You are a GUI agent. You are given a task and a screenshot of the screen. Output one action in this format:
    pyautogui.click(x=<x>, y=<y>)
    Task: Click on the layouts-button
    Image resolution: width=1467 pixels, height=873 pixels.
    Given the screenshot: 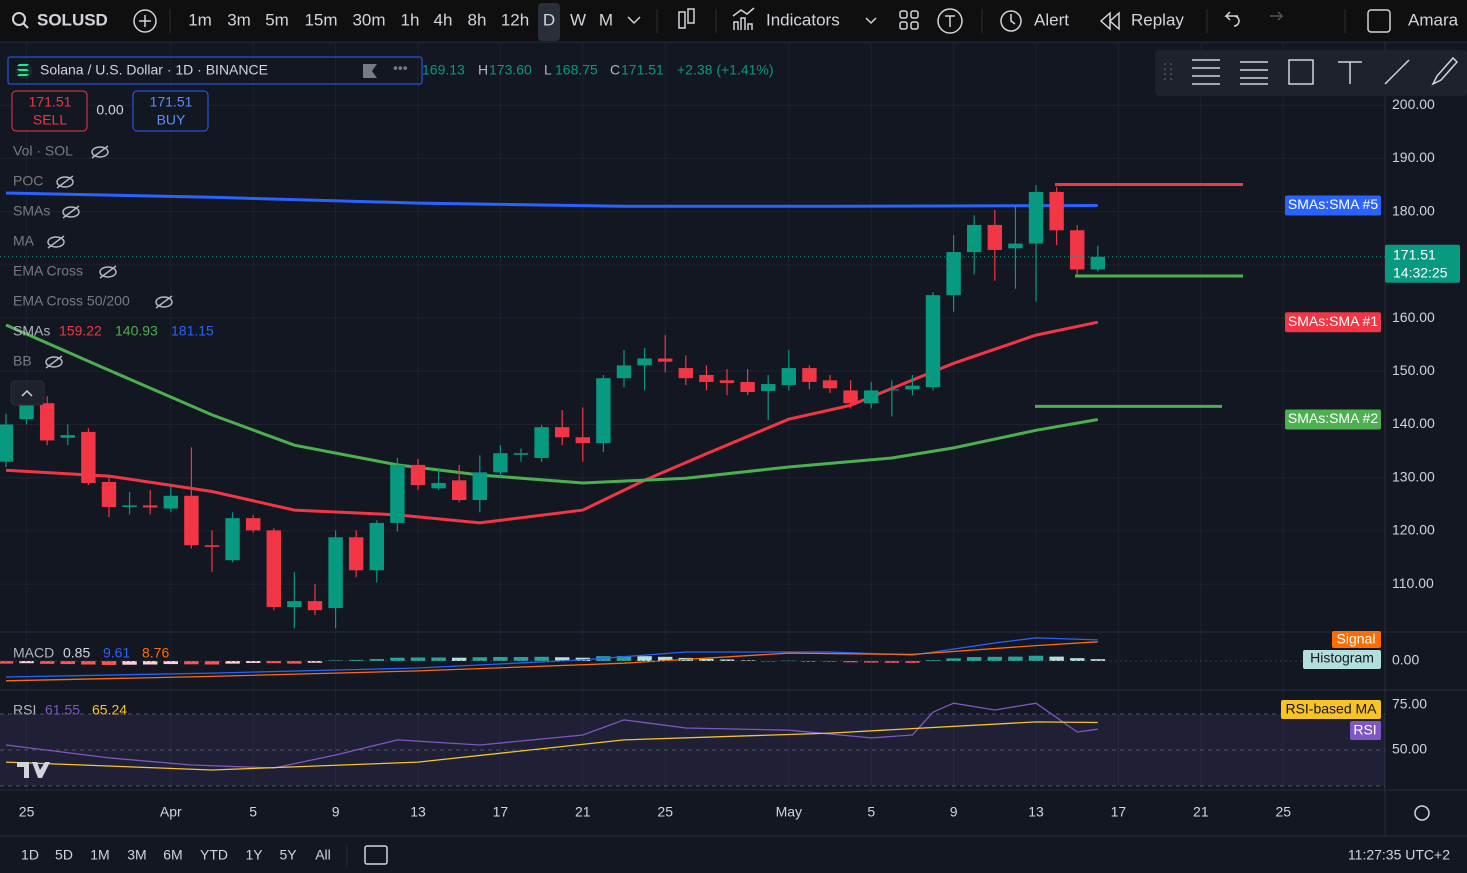 What is the action you would take?
    pyautogui.click(x=909, y=20)
    